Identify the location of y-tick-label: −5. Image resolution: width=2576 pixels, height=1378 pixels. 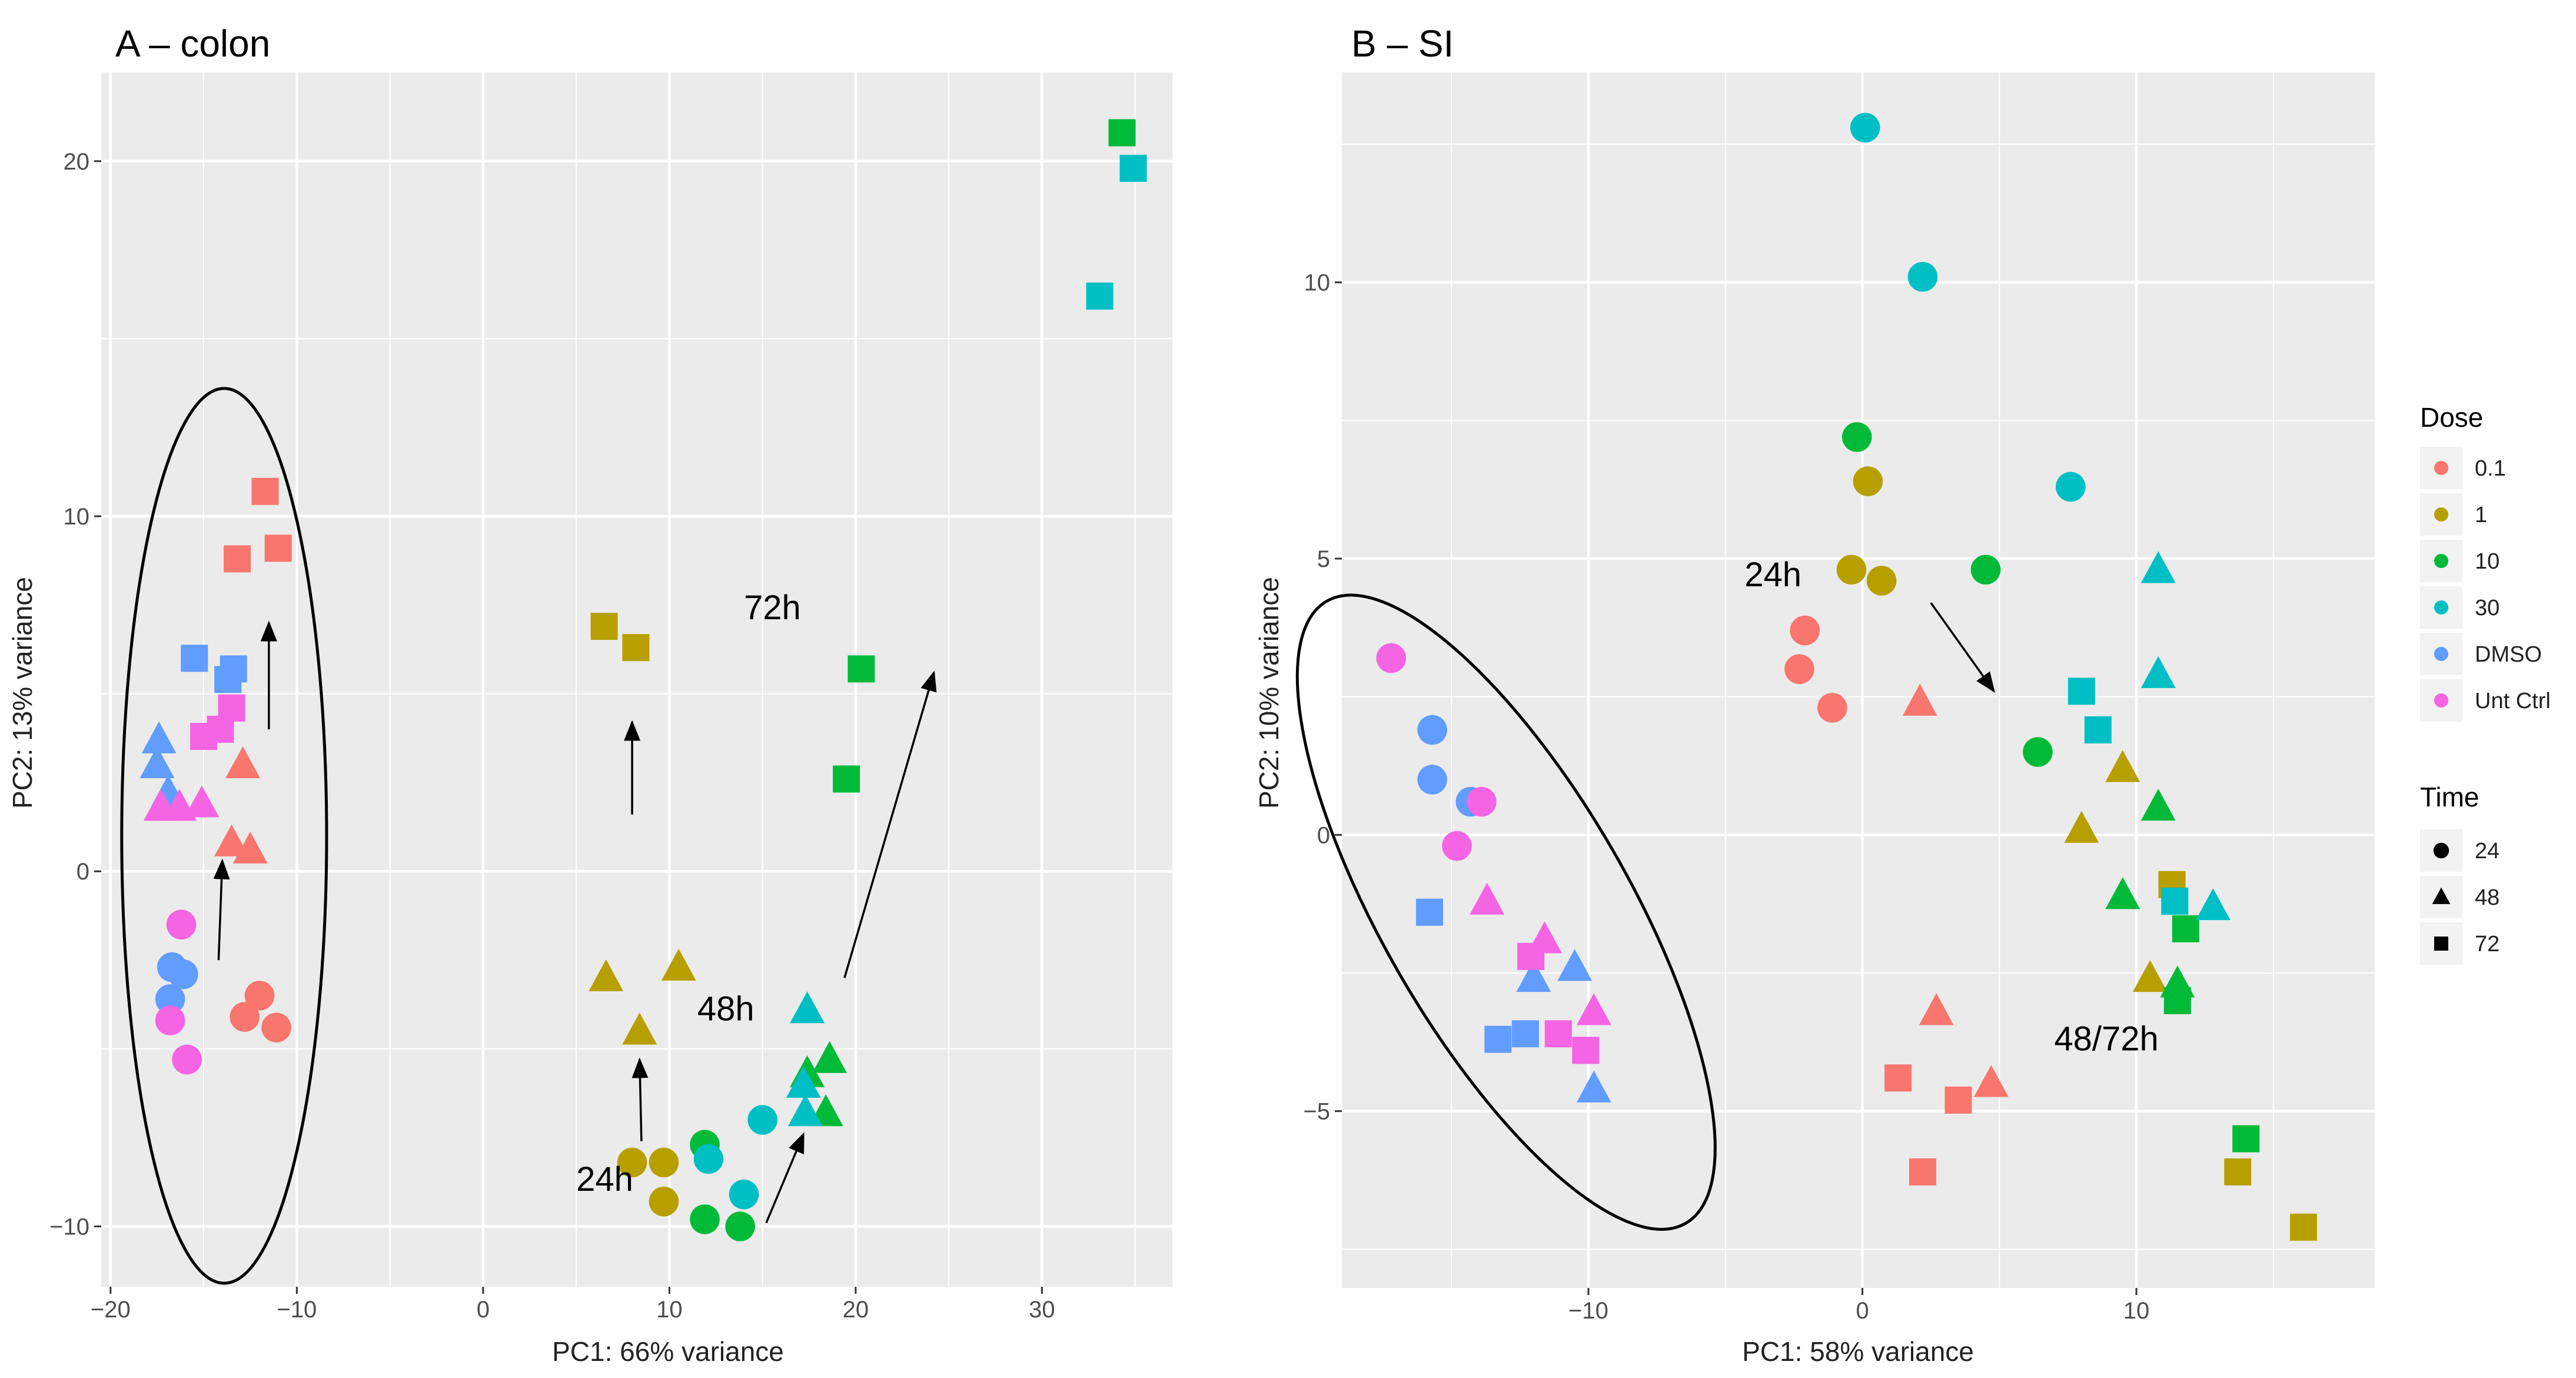
(1316, 1112).